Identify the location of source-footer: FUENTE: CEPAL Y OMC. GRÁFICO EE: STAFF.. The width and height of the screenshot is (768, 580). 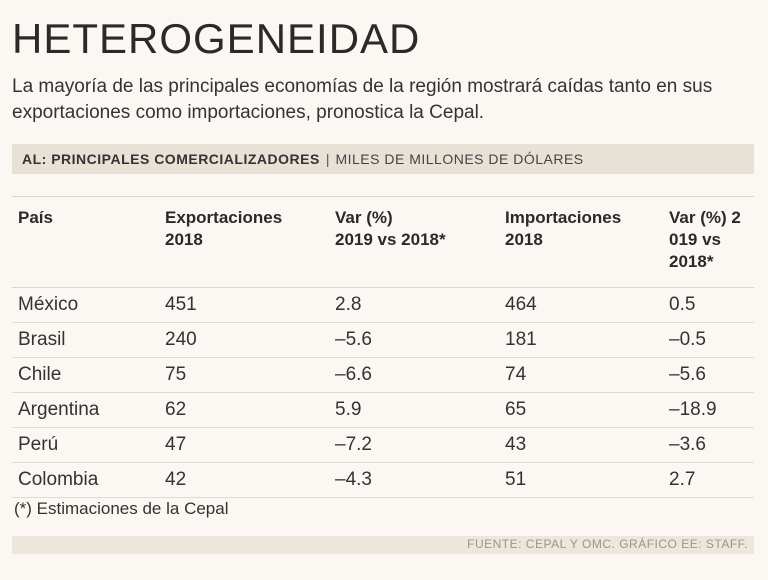
(383, 545).